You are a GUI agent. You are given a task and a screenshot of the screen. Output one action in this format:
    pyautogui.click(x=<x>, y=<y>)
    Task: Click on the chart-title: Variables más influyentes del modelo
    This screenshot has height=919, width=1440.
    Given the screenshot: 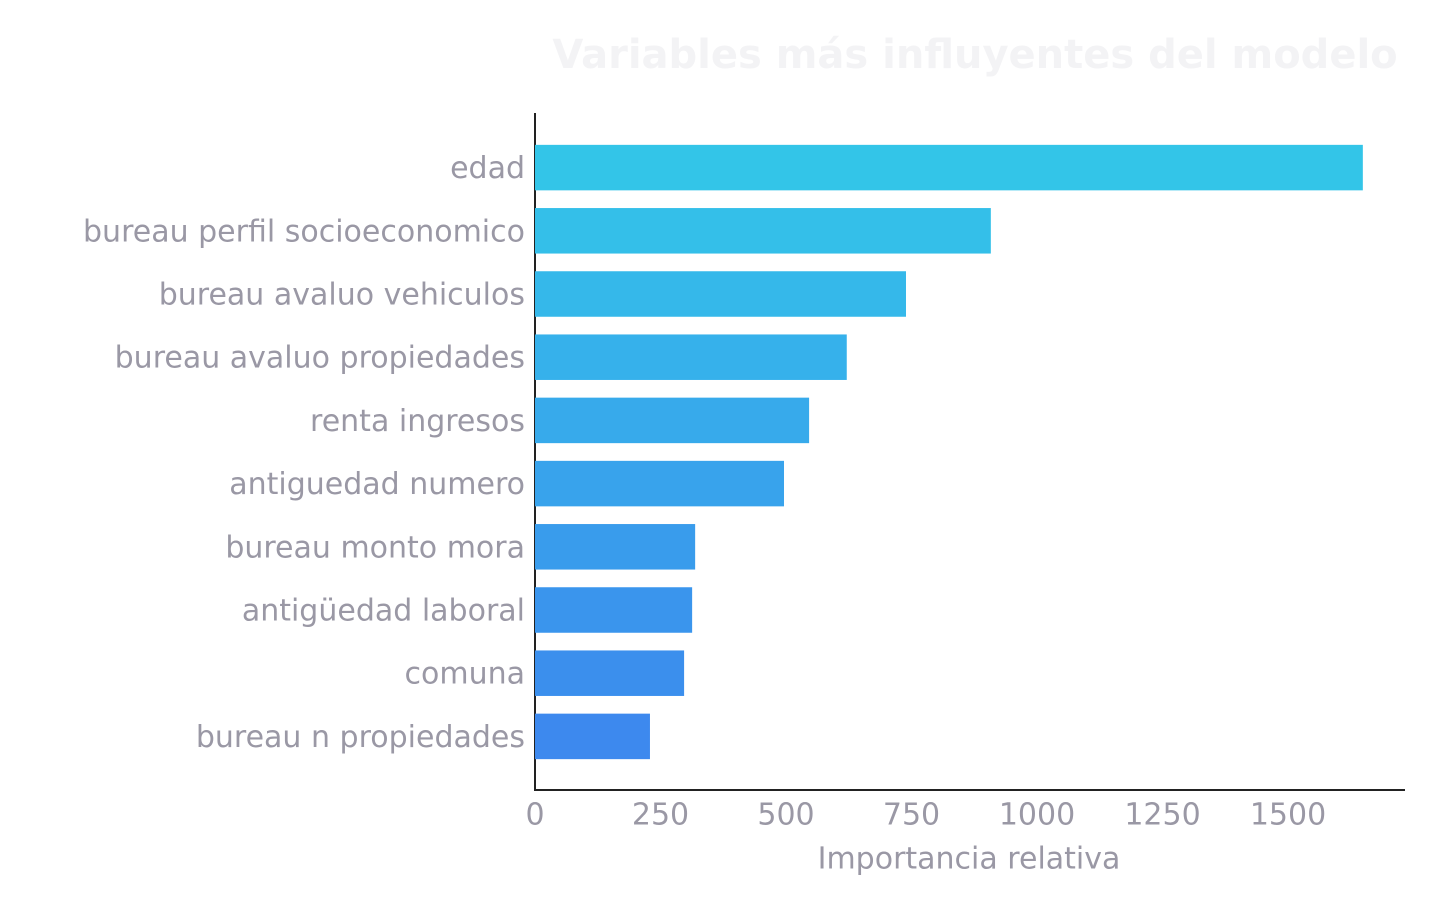 What is the action you would take?
    pyautogui.click(x=974, y=55)
    